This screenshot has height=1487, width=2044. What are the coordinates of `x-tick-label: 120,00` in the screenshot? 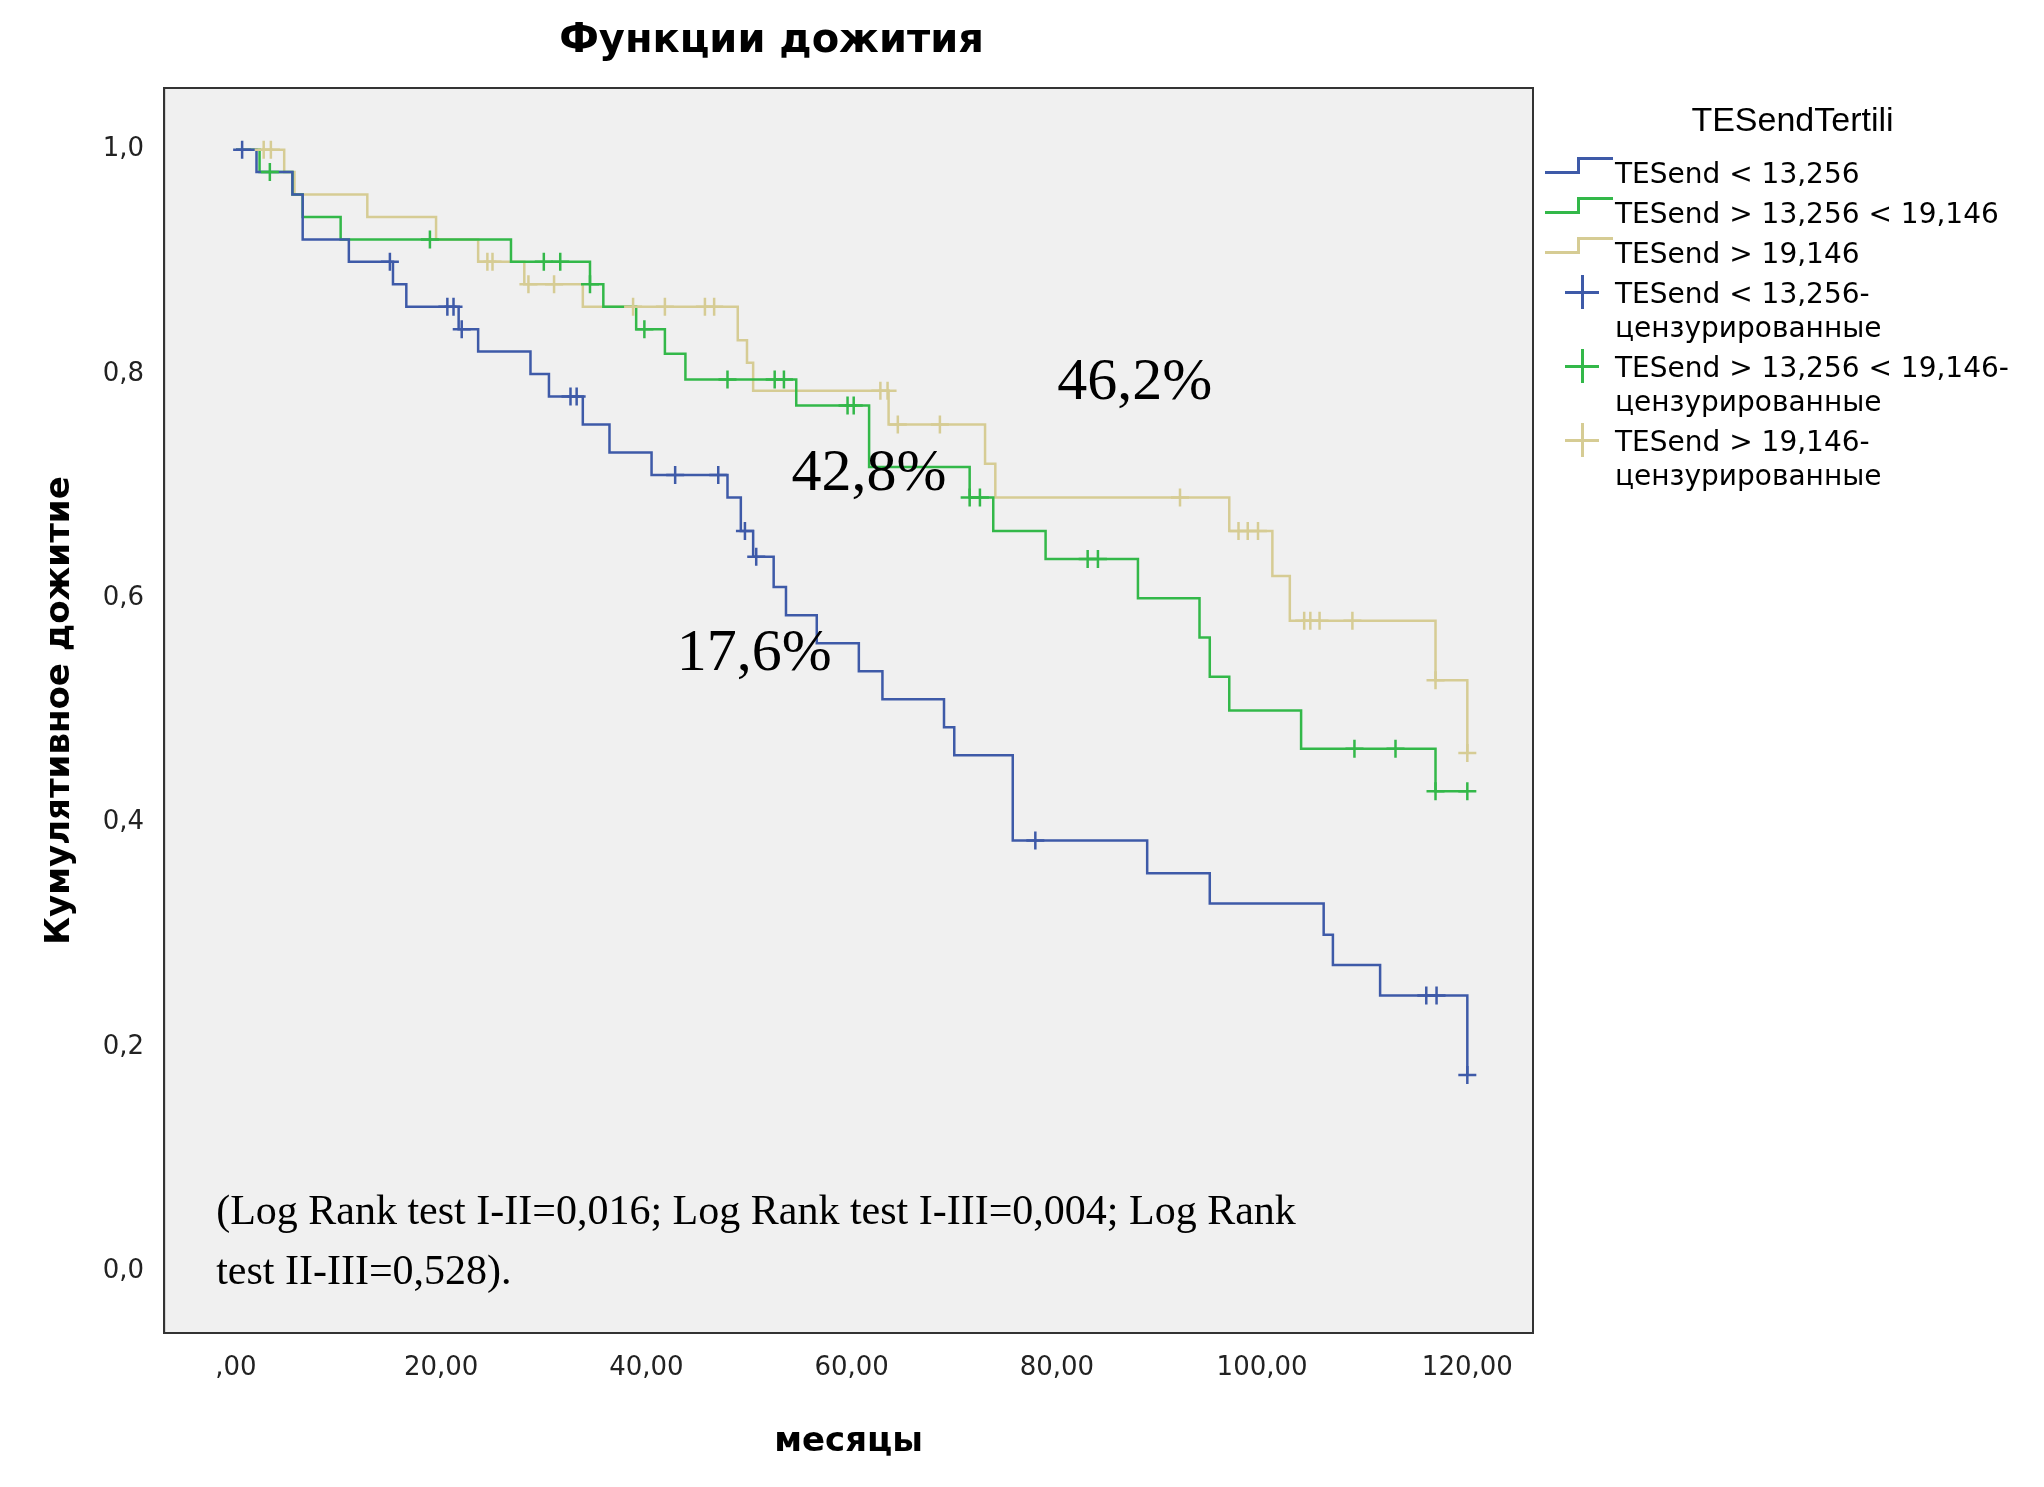 It's located at (1467, 1366).